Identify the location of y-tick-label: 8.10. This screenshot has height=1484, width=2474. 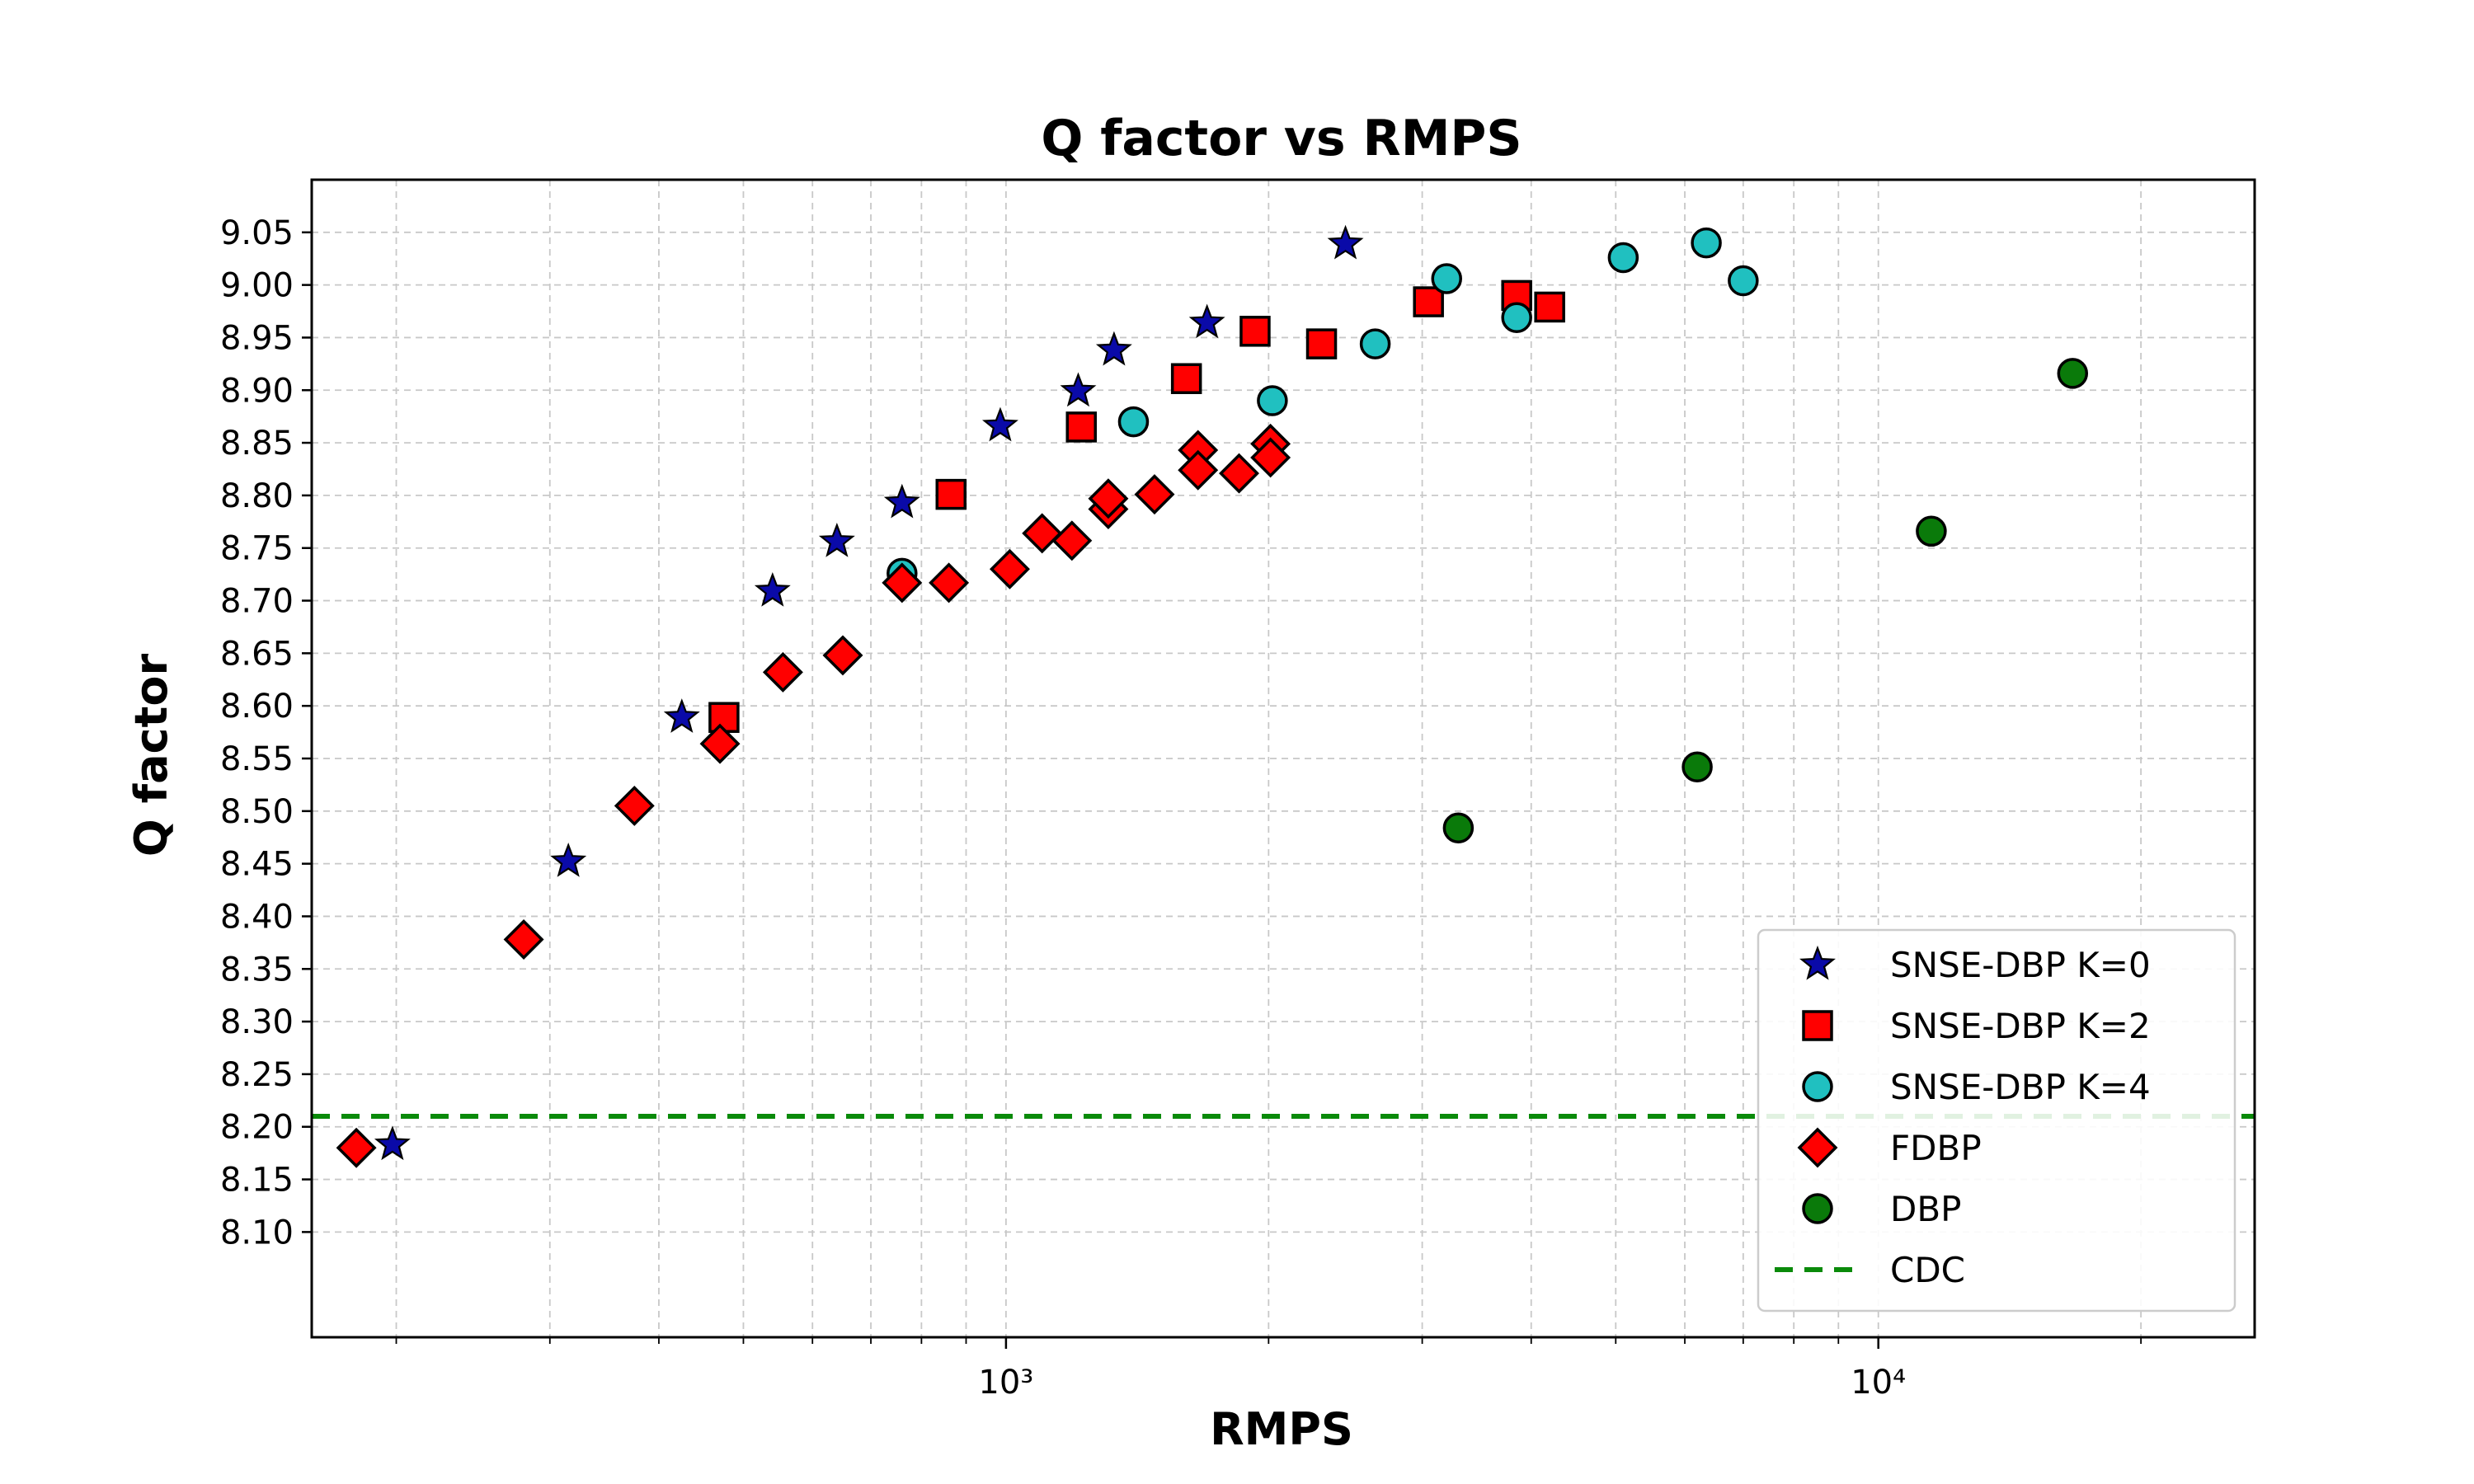
(257, 1233).